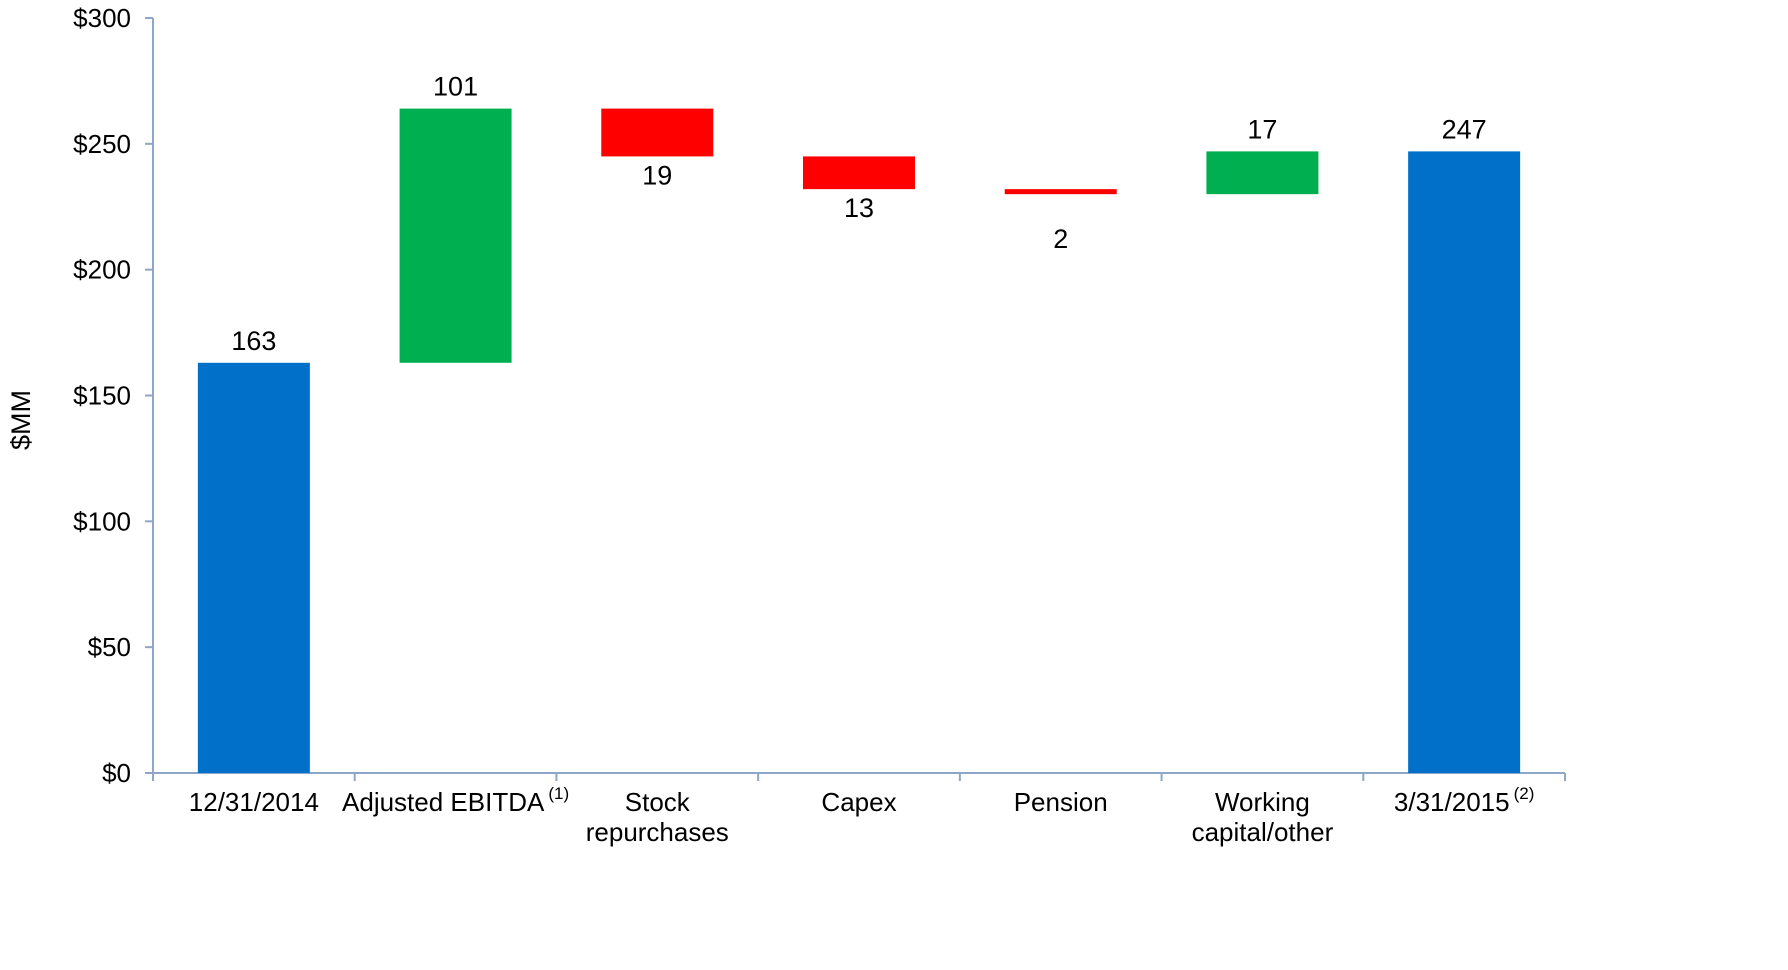 The height and width of the screenshot is (970, 1788). What do you see at coordinates (102, 144) in the screenshot?
I see `y-tick-label: $250` at bounding box center [102, 144].